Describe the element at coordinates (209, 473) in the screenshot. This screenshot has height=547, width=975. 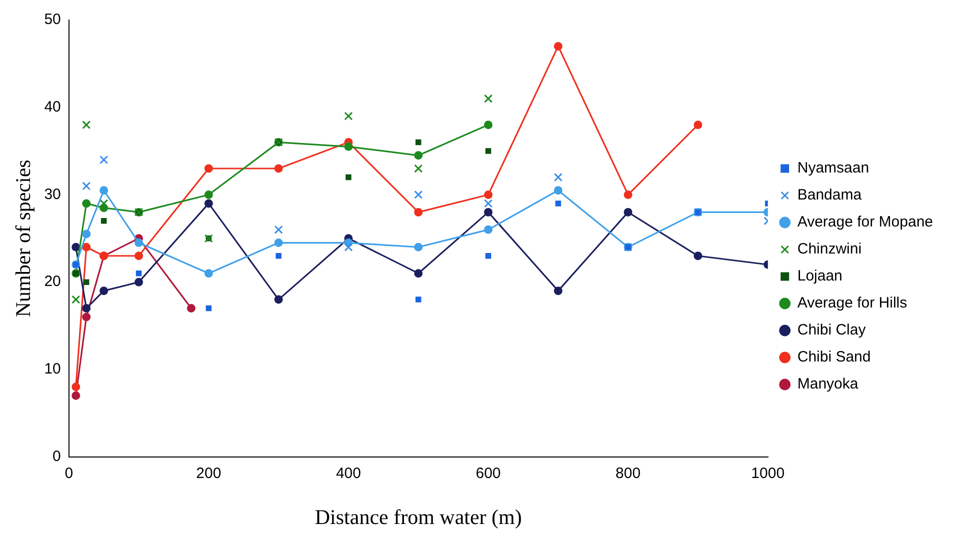
I see `x-tick-label: 200` at that location.